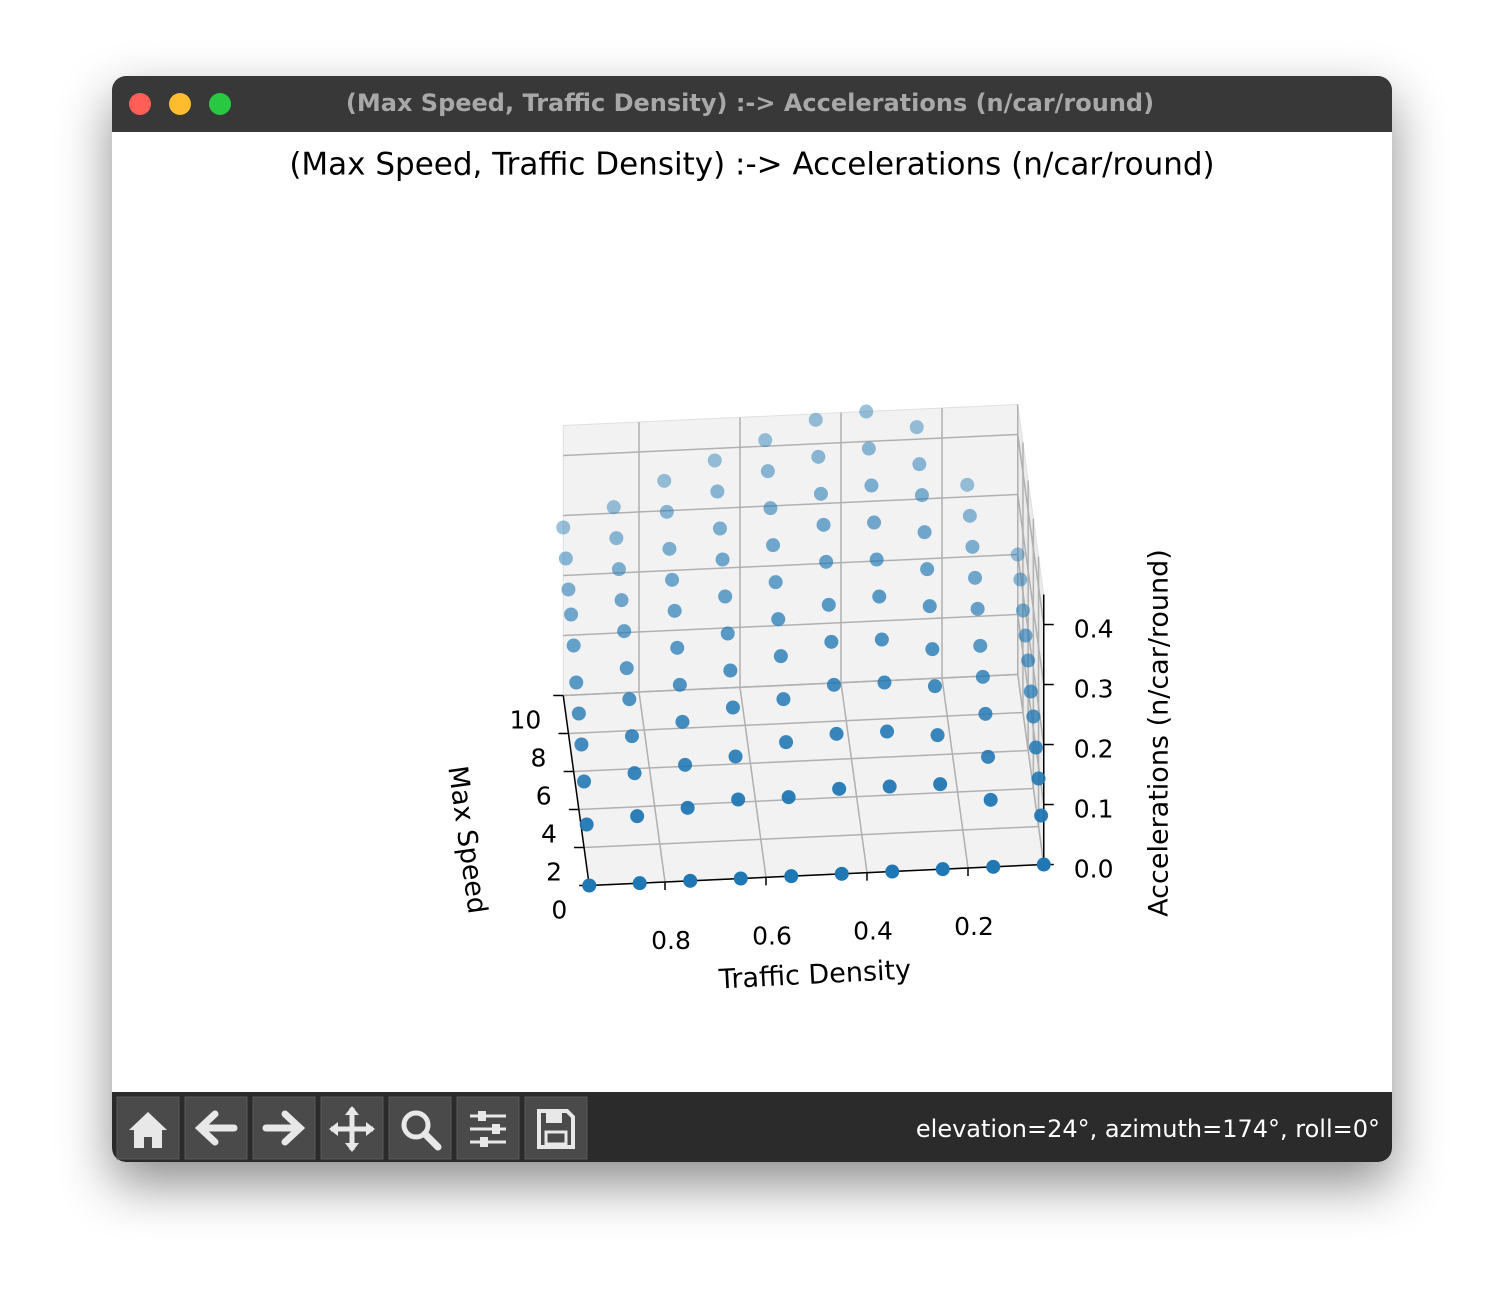 This screenshot has width=1504, height=1312. What do you see at coordinates (525, 719) in the screenshot?
I see `y-tick-label: 10` at bounding box center [525, 719].